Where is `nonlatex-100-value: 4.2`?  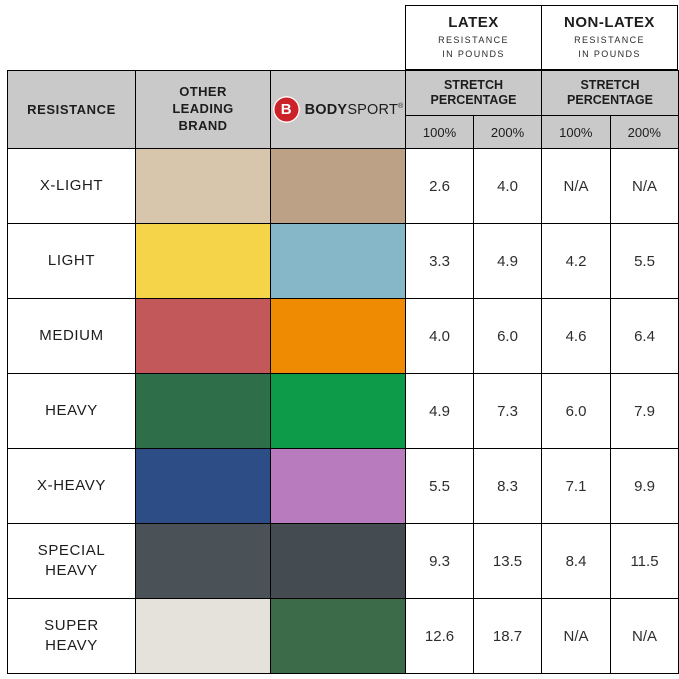
nonlatex-100-value: 4.2 is located at coordinates (576, 261).